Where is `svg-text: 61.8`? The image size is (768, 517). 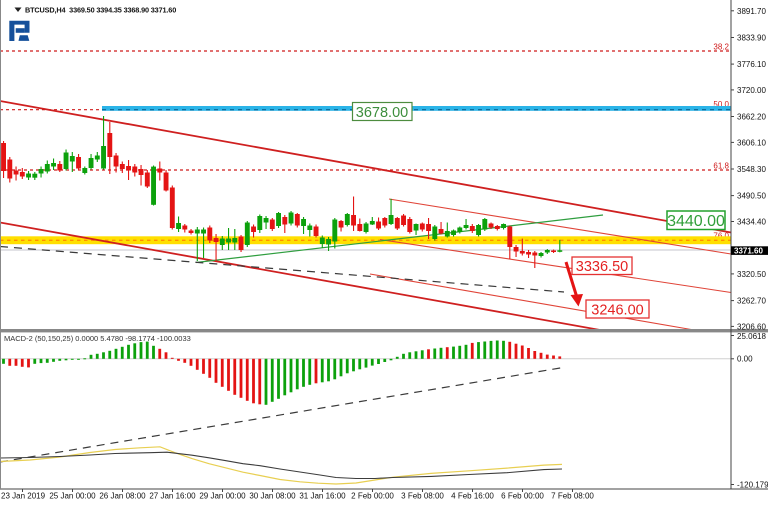
svg-text: 61.8 is located at coordinates (721, 166).